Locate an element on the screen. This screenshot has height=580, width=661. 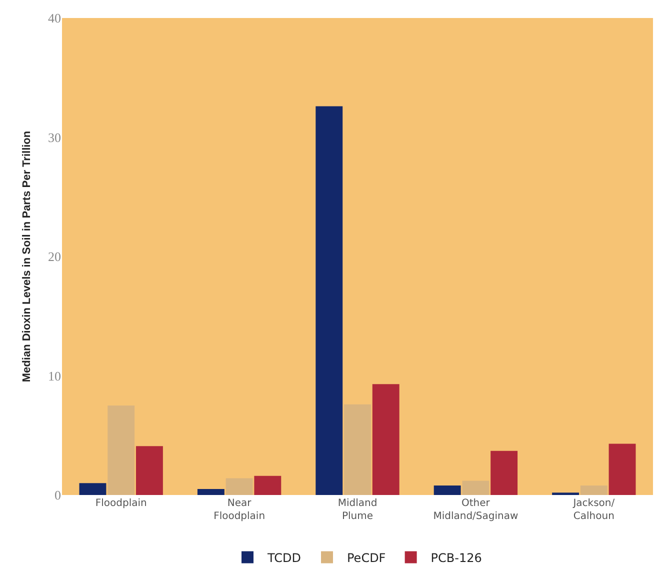
x-tick-label: Floodplain is located at coordinates (121, 503).